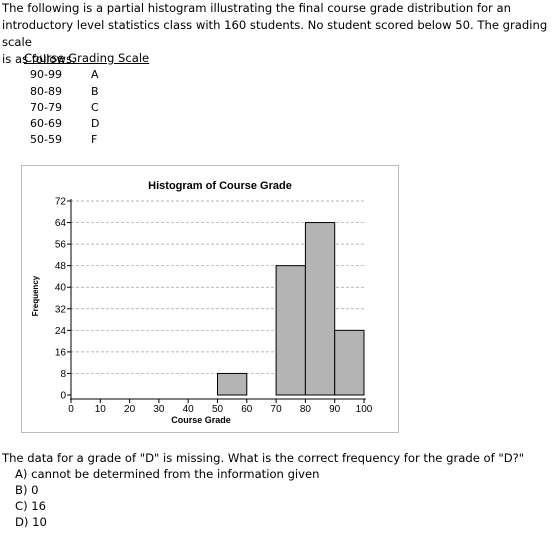 This screenshot has width=554, height=539. What do you see at coordinates (61, 288) in the screenshot?
I see `y-tick-label: 40` at bounding box center [61, 288].